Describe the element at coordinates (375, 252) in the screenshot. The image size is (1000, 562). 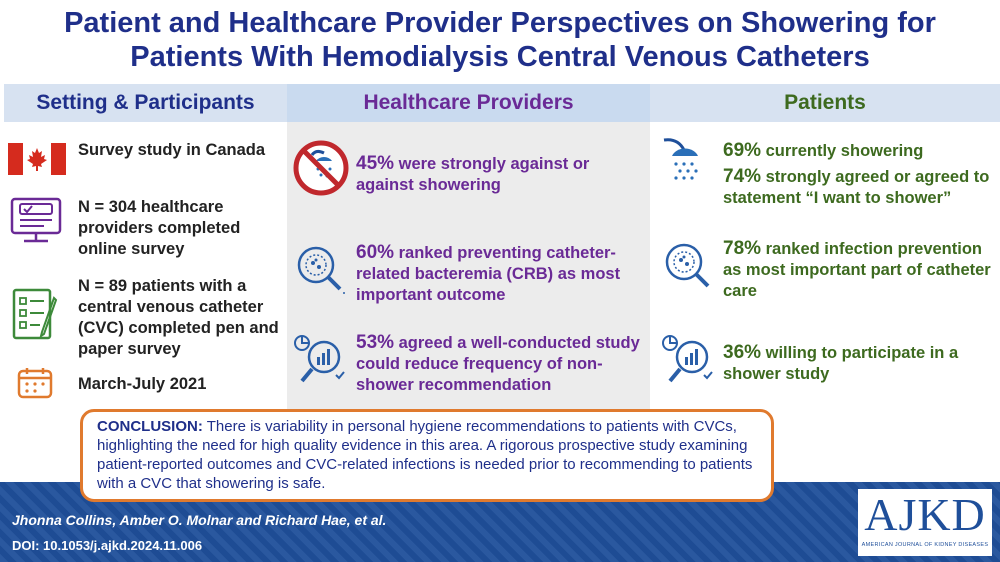
I see `provider-finding-2-pct: 60%` at that location.